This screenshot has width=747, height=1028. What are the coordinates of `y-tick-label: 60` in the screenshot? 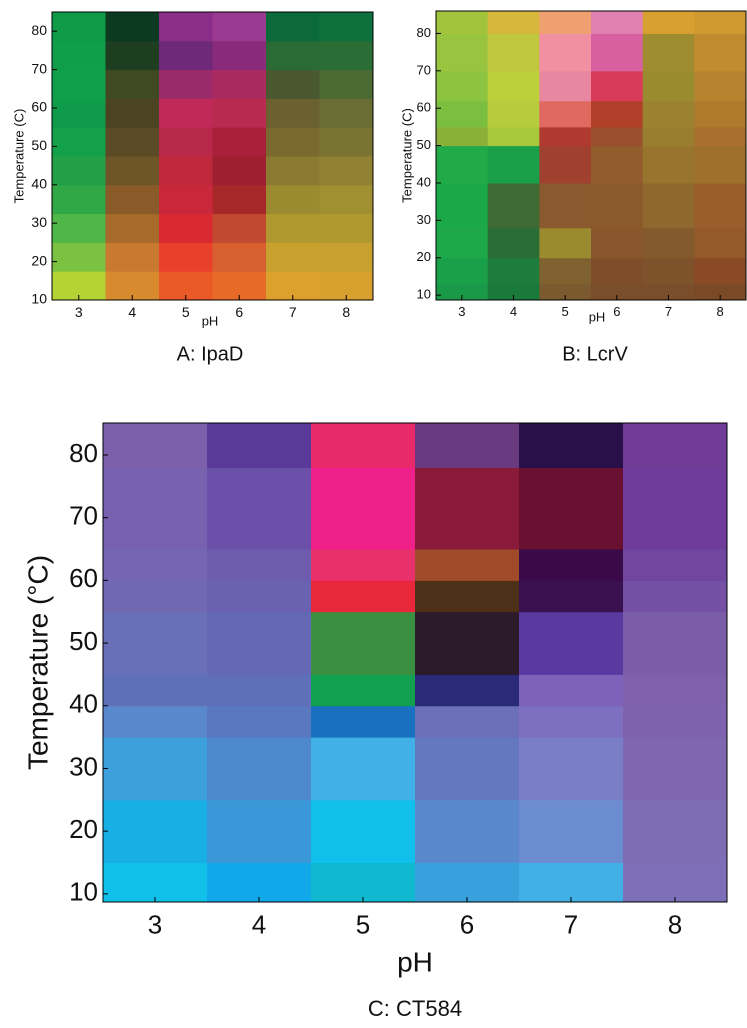 It's located at (424, 107).